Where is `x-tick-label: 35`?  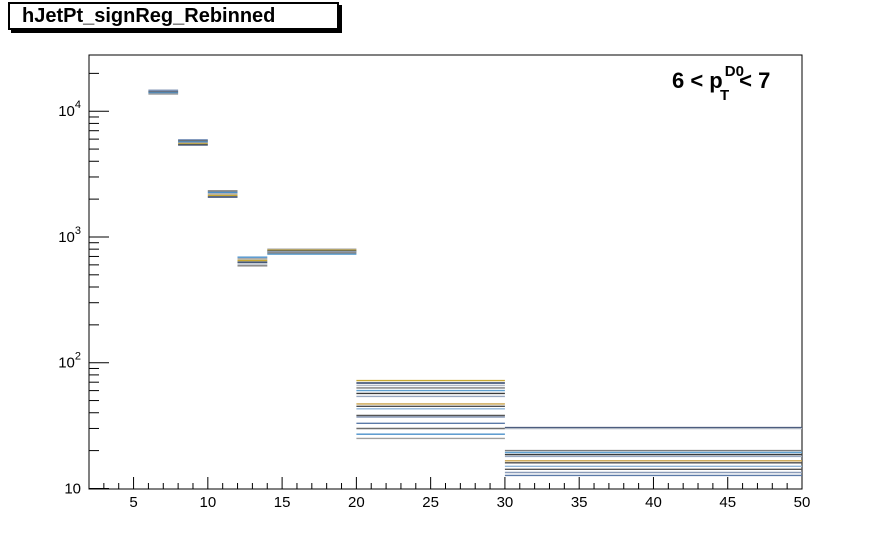
x-tick-label: 35 is located at coordinates (579, 502).